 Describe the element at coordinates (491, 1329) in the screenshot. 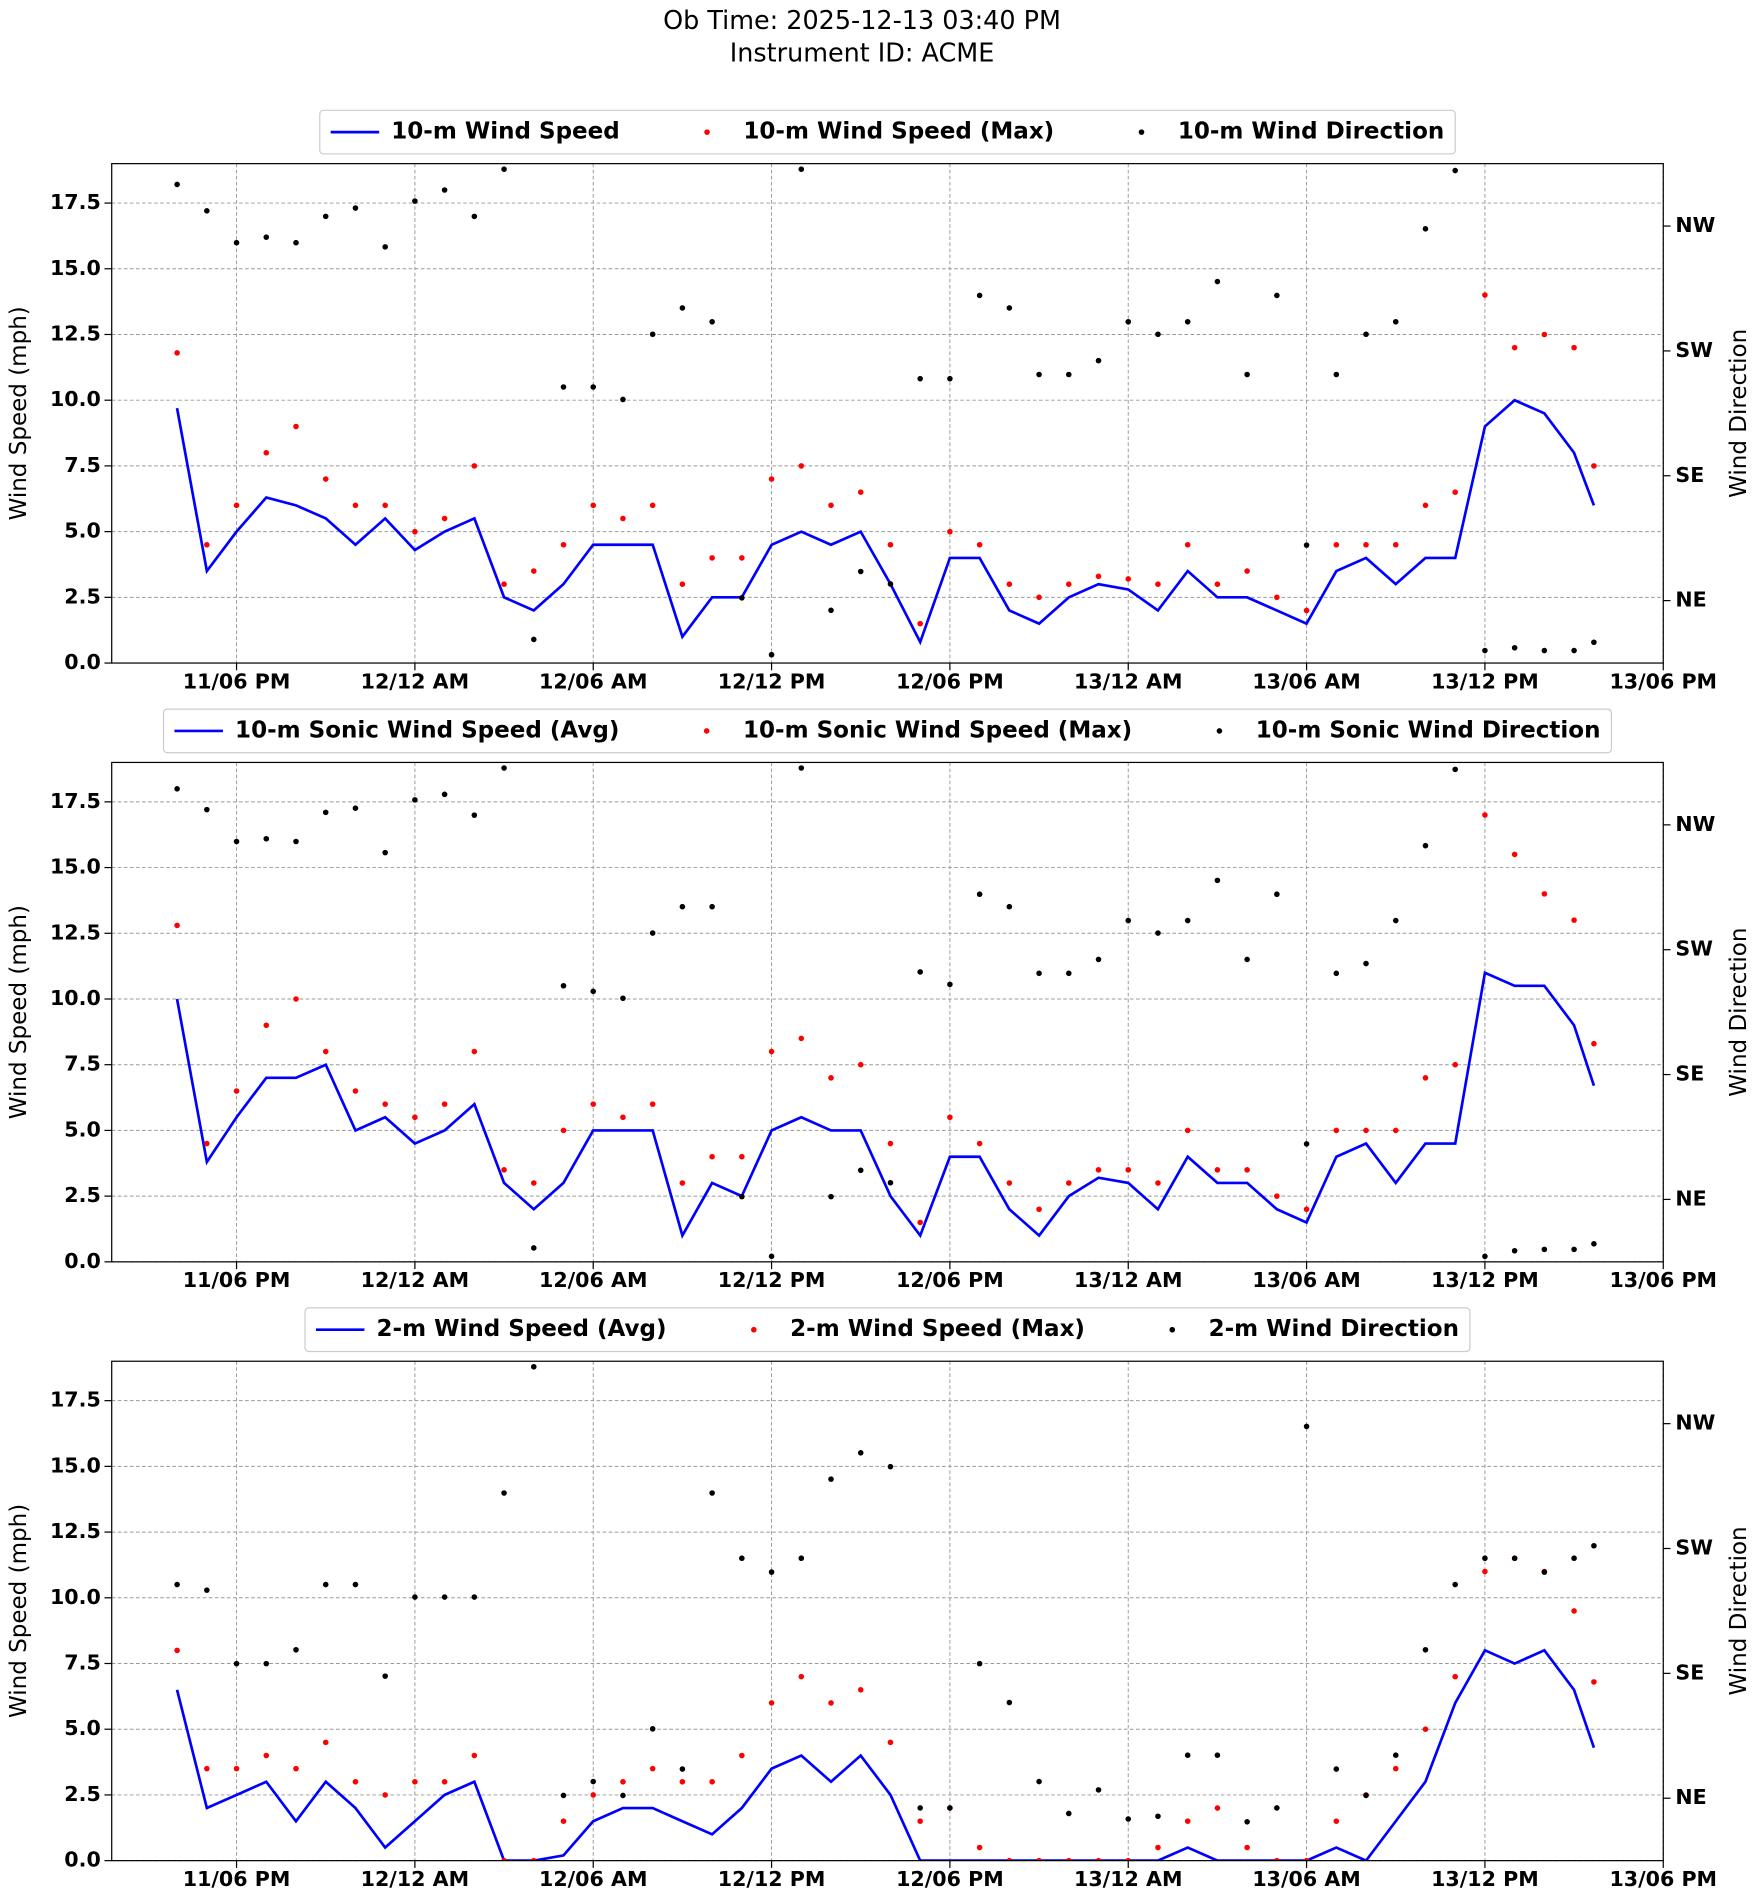

I see `legend-item: 2-m Wind Speed (Avg)` at that location.